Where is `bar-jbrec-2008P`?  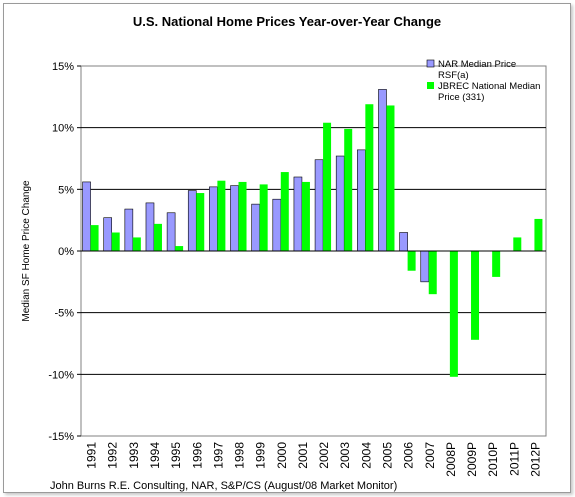 bar-jbrec-2008P is located at coordinates (453, 314).